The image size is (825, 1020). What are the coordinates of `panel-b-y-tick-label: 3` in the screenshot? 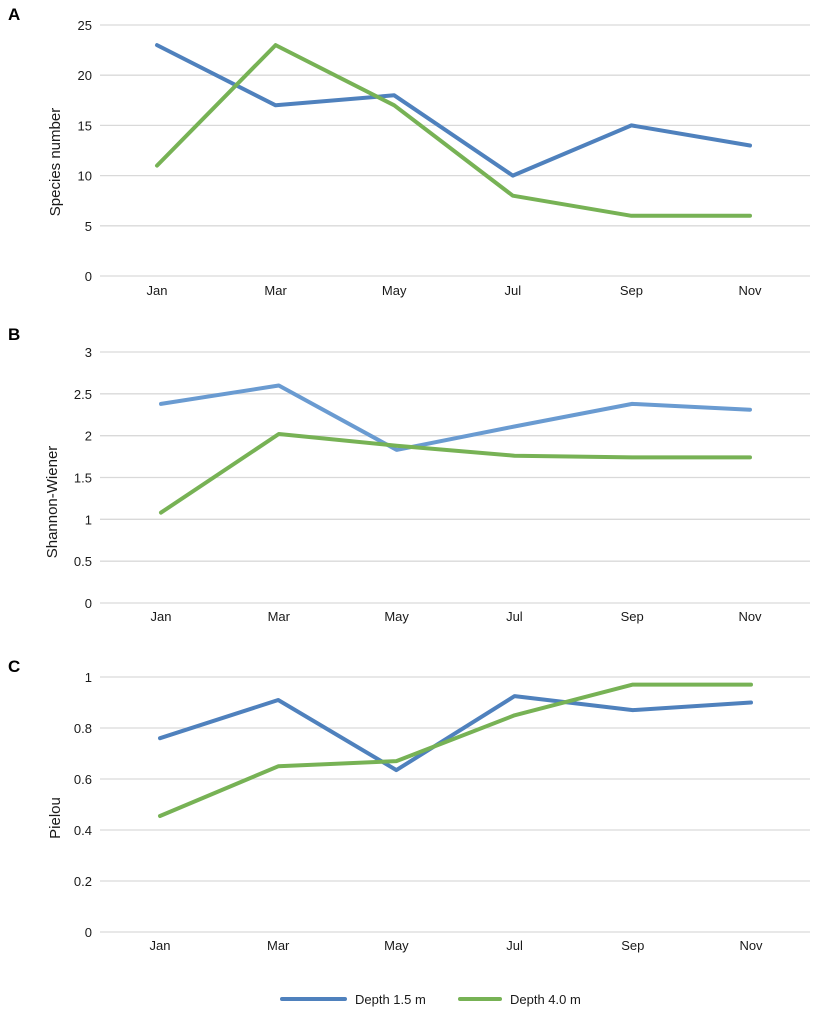 It's located at (88, 352).